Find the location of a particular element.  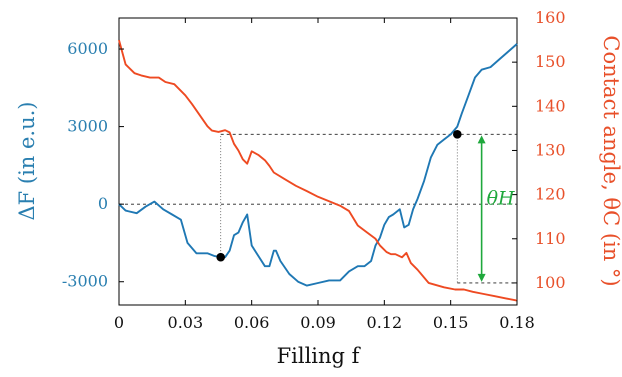

x-tick-label: 0.09 is located at coordinates (318, 322).